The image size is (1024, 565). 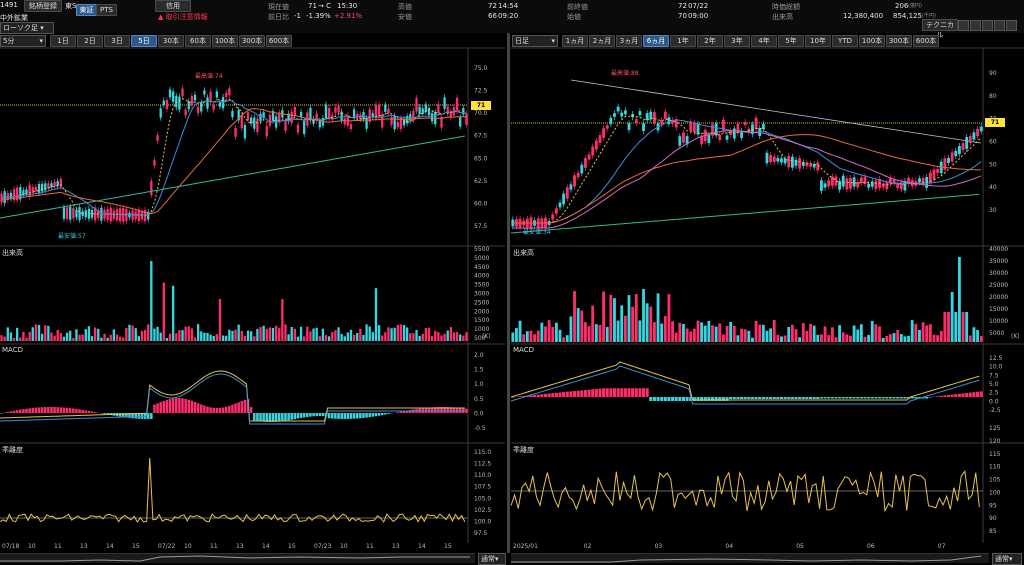 What do you see at coordinates (43, 6) in the screenshot?
I see `register-button: 銘柄登録` at bounding box center [43, 6].